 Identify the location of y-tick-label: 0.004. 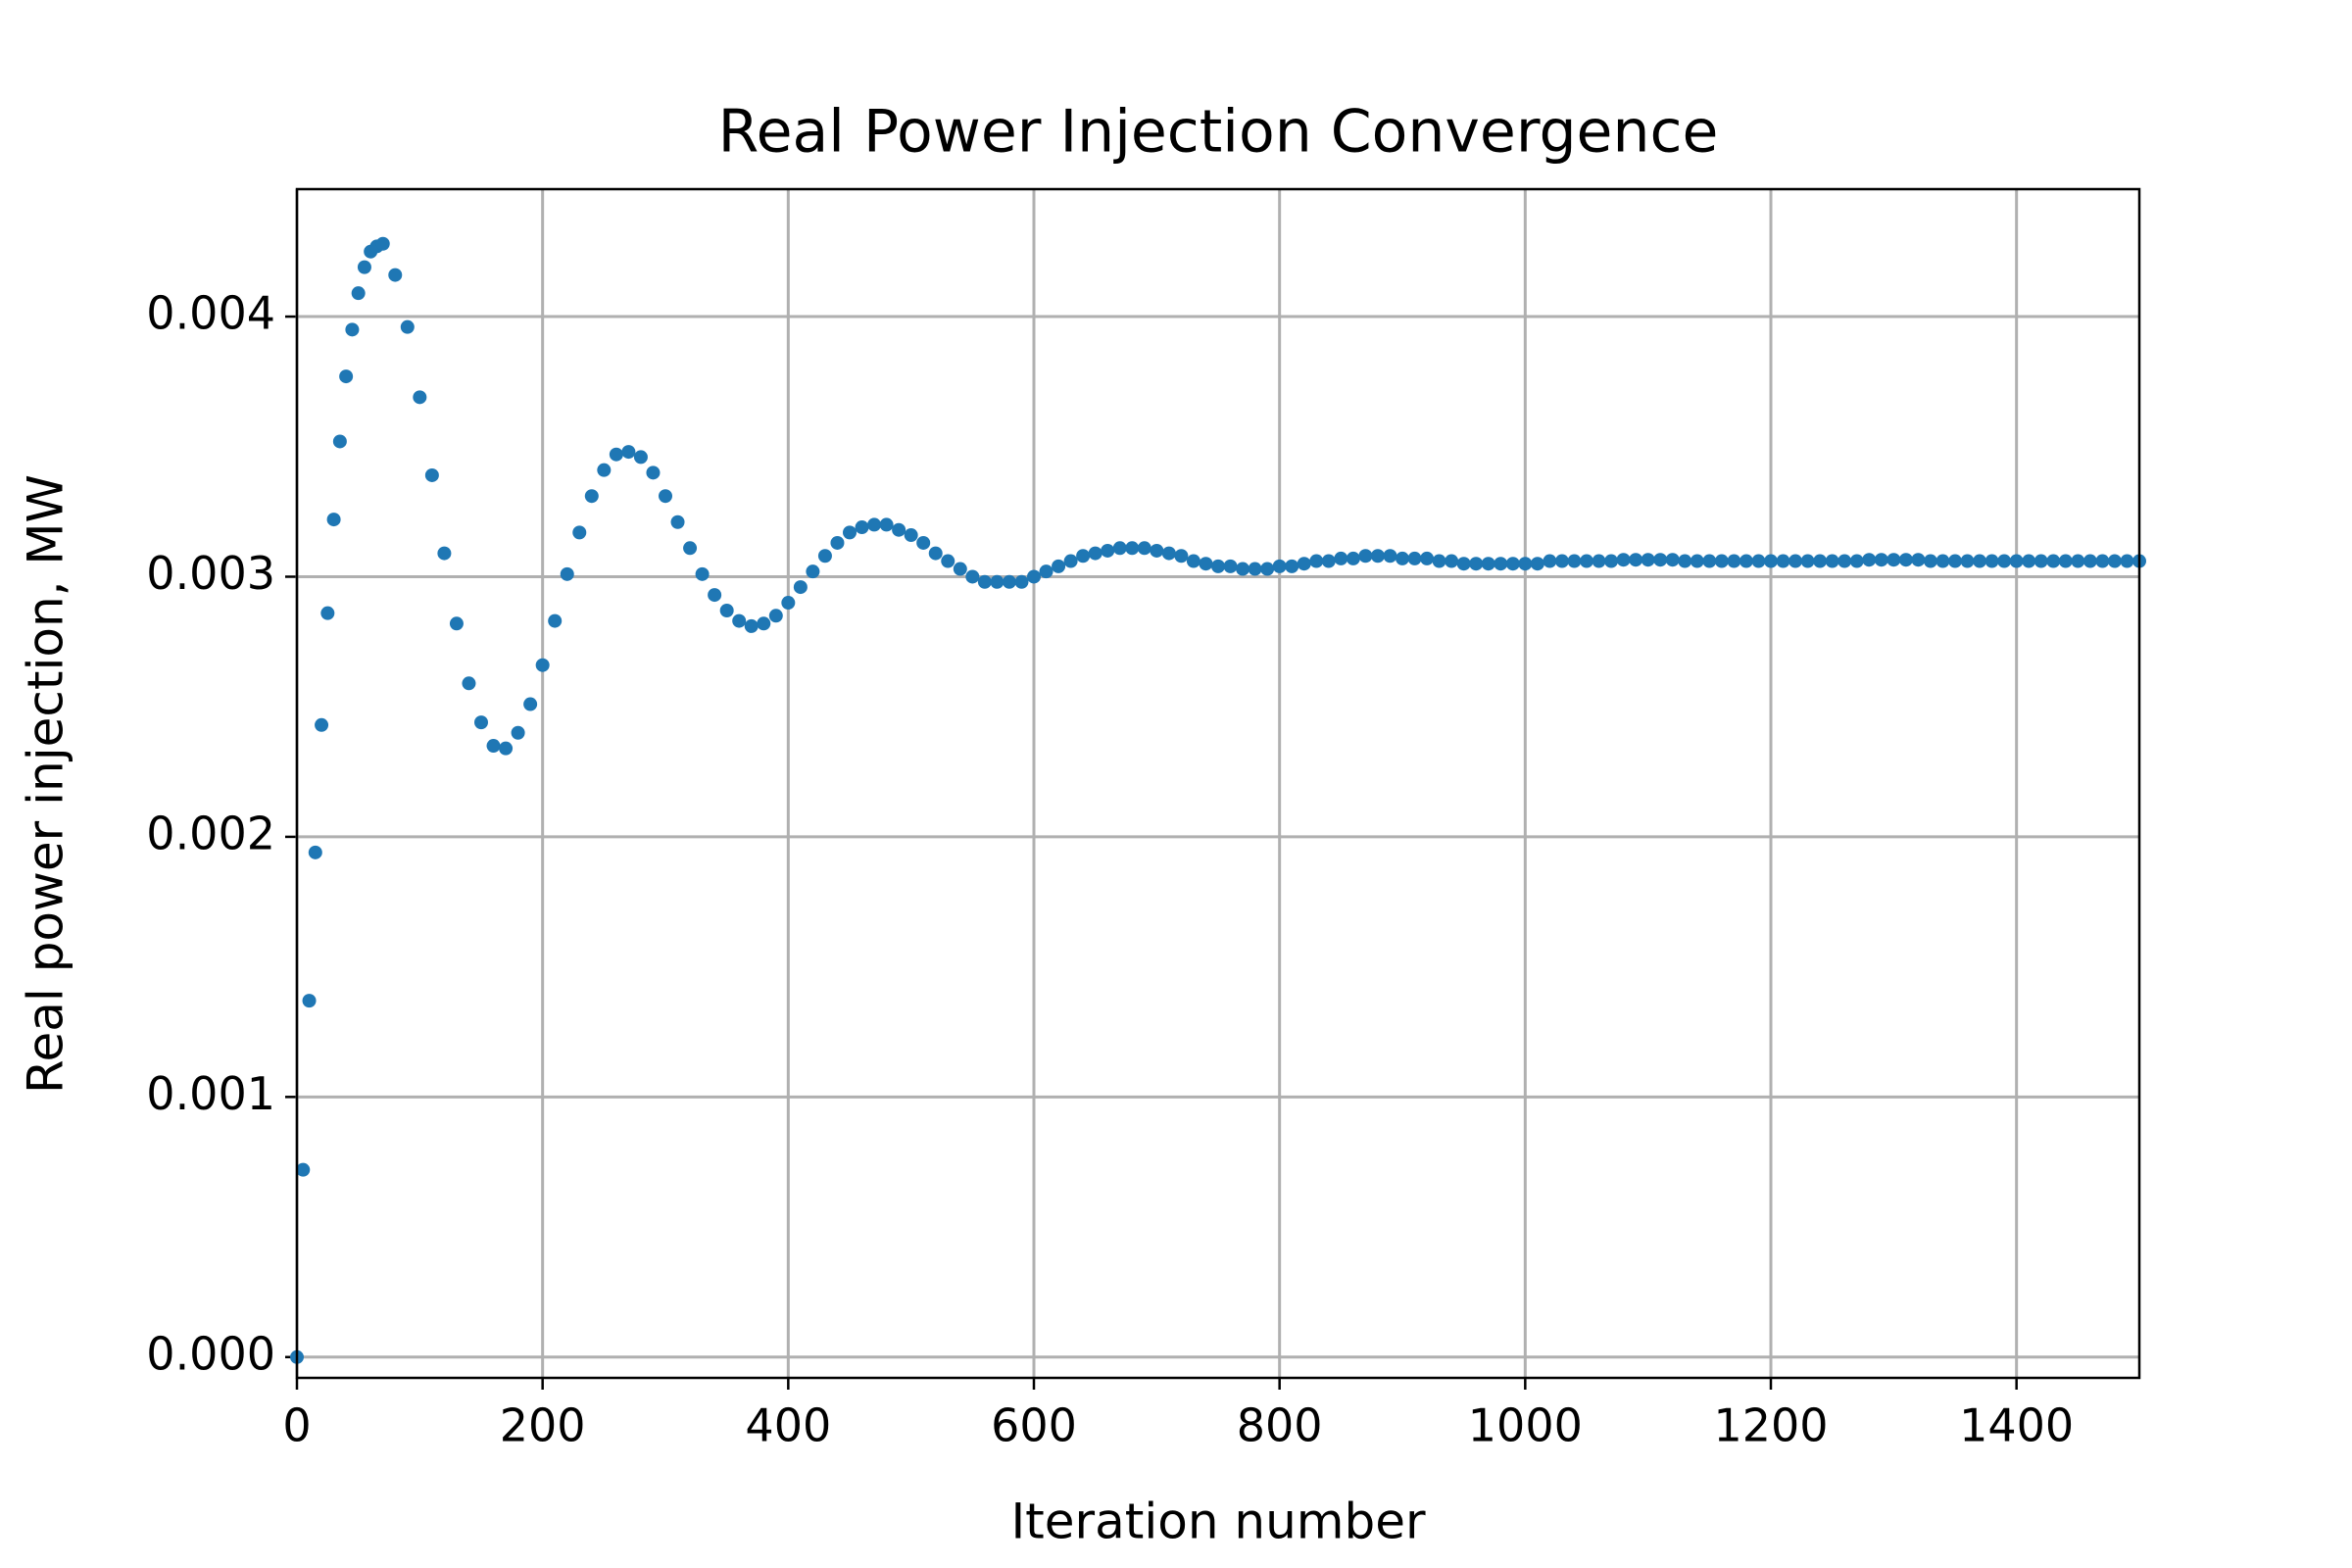
(210, 313).